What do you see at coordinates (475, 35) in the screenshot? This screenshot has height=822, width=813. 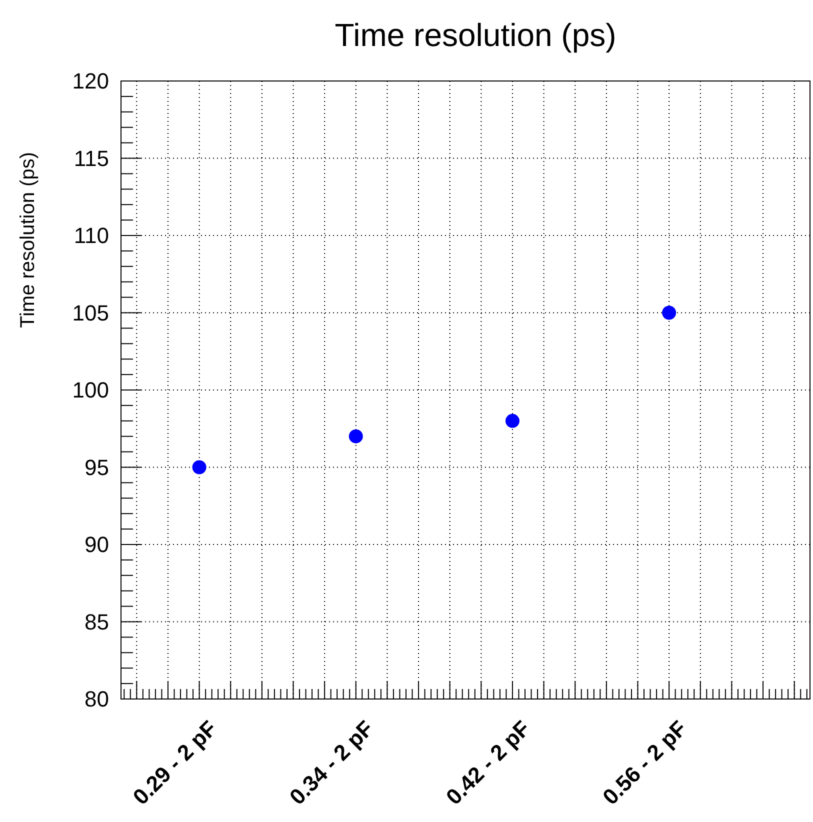 I see `chart-title: Time resolution (ps)` at bounding box center [475, 35].